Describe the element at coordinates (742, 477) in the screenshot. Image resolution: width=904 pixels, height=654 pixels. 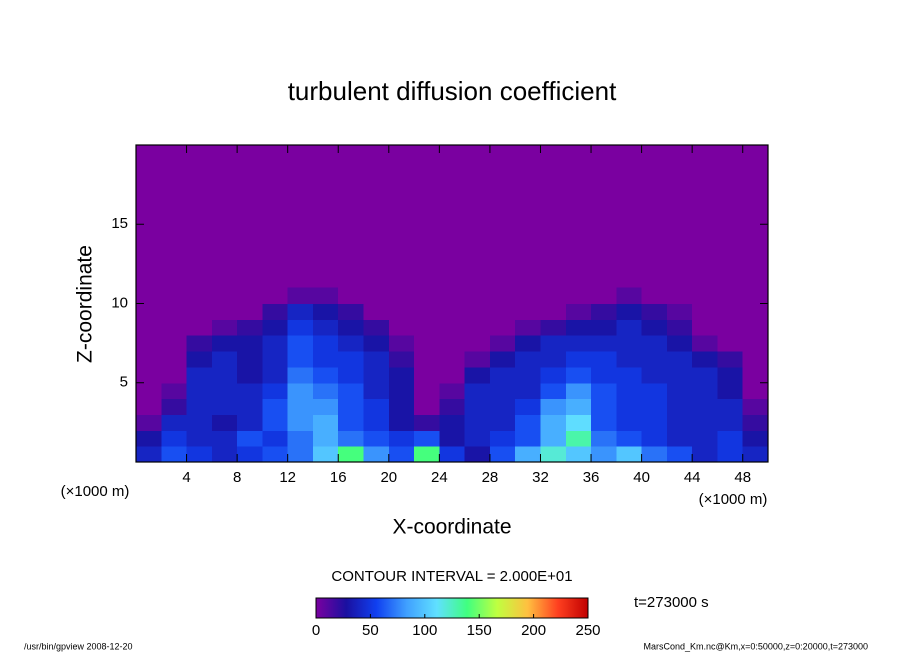
I see `x-tick-label: 48` at that location.